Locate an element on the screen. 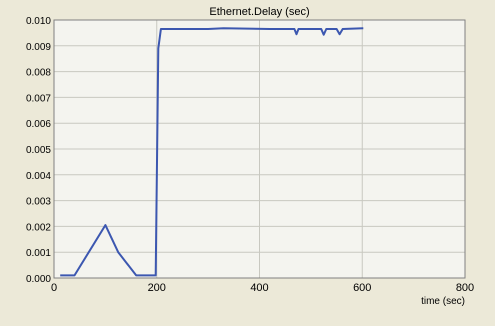 This screenshot has height=326, width=495. y-tick-label: 0.006 is located at coordinates (38, 124).